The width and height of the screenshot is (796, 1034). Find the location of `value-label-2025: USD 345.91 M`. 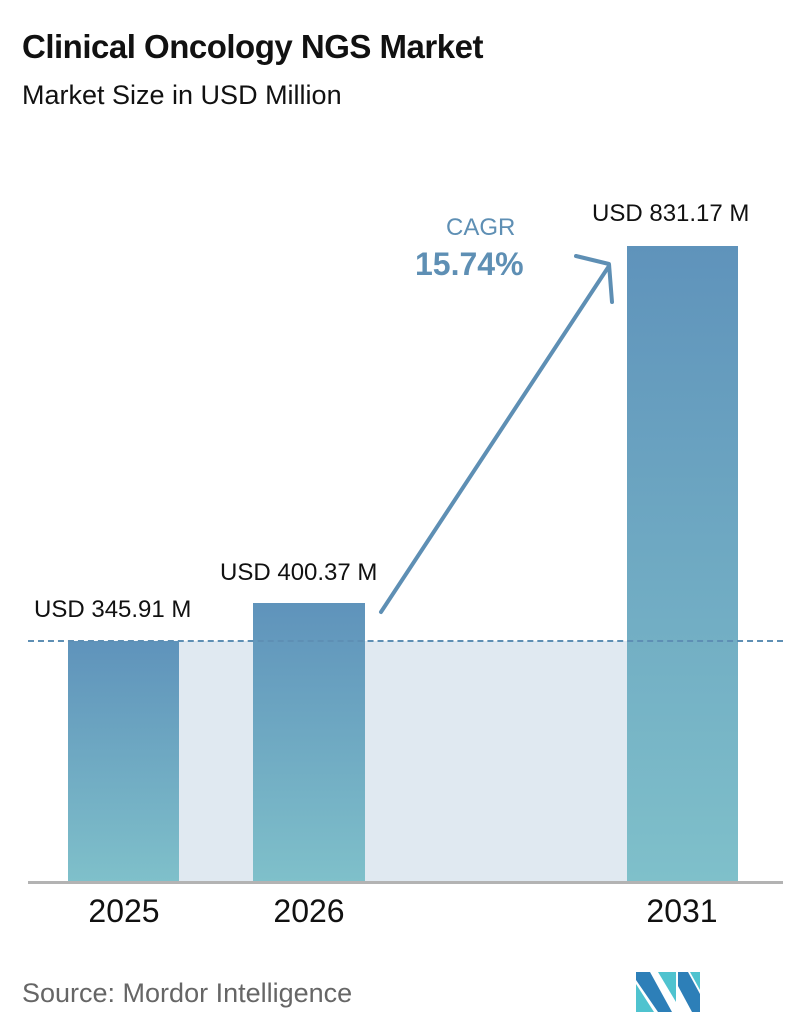

value-label-2025: USD 345.91 M is located at coordinates (113, 609).